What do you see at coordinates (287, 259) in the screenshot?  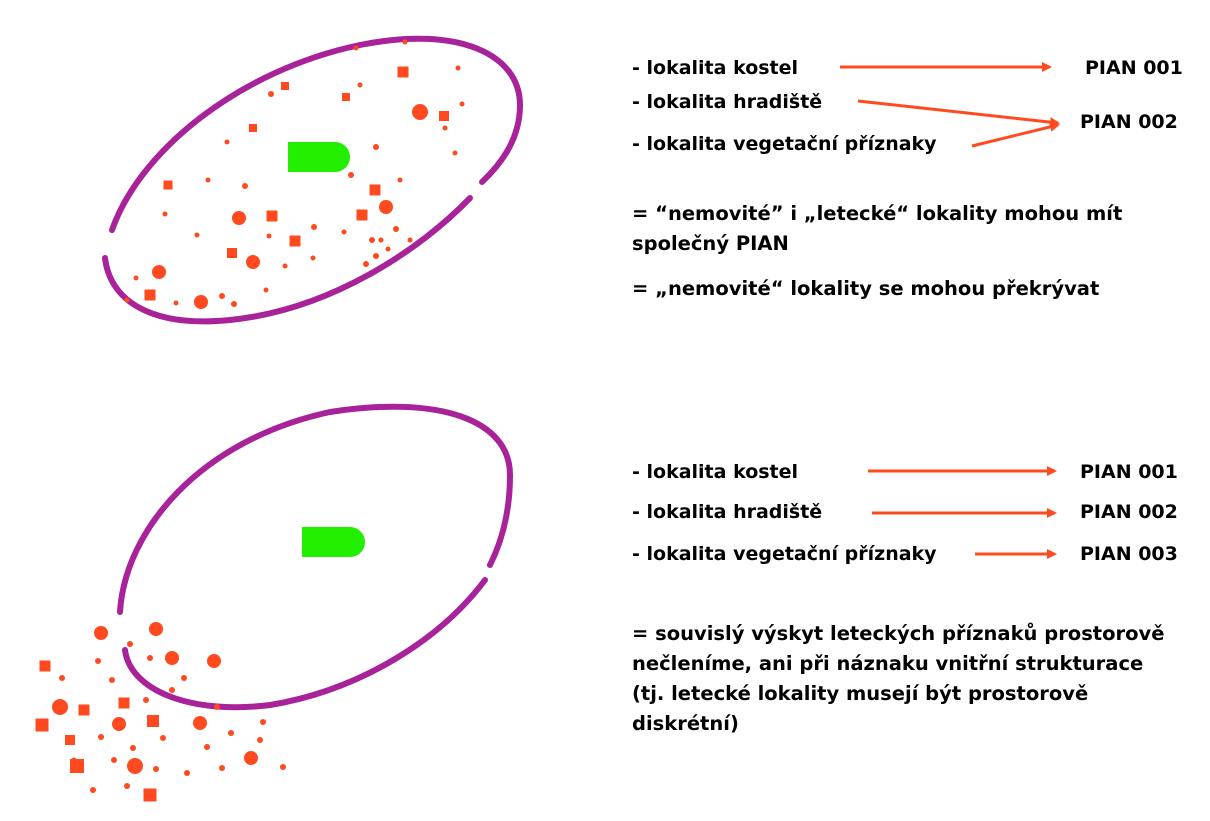 I see `top-ellipse-arc-lower` at bounding box center [287, 259].